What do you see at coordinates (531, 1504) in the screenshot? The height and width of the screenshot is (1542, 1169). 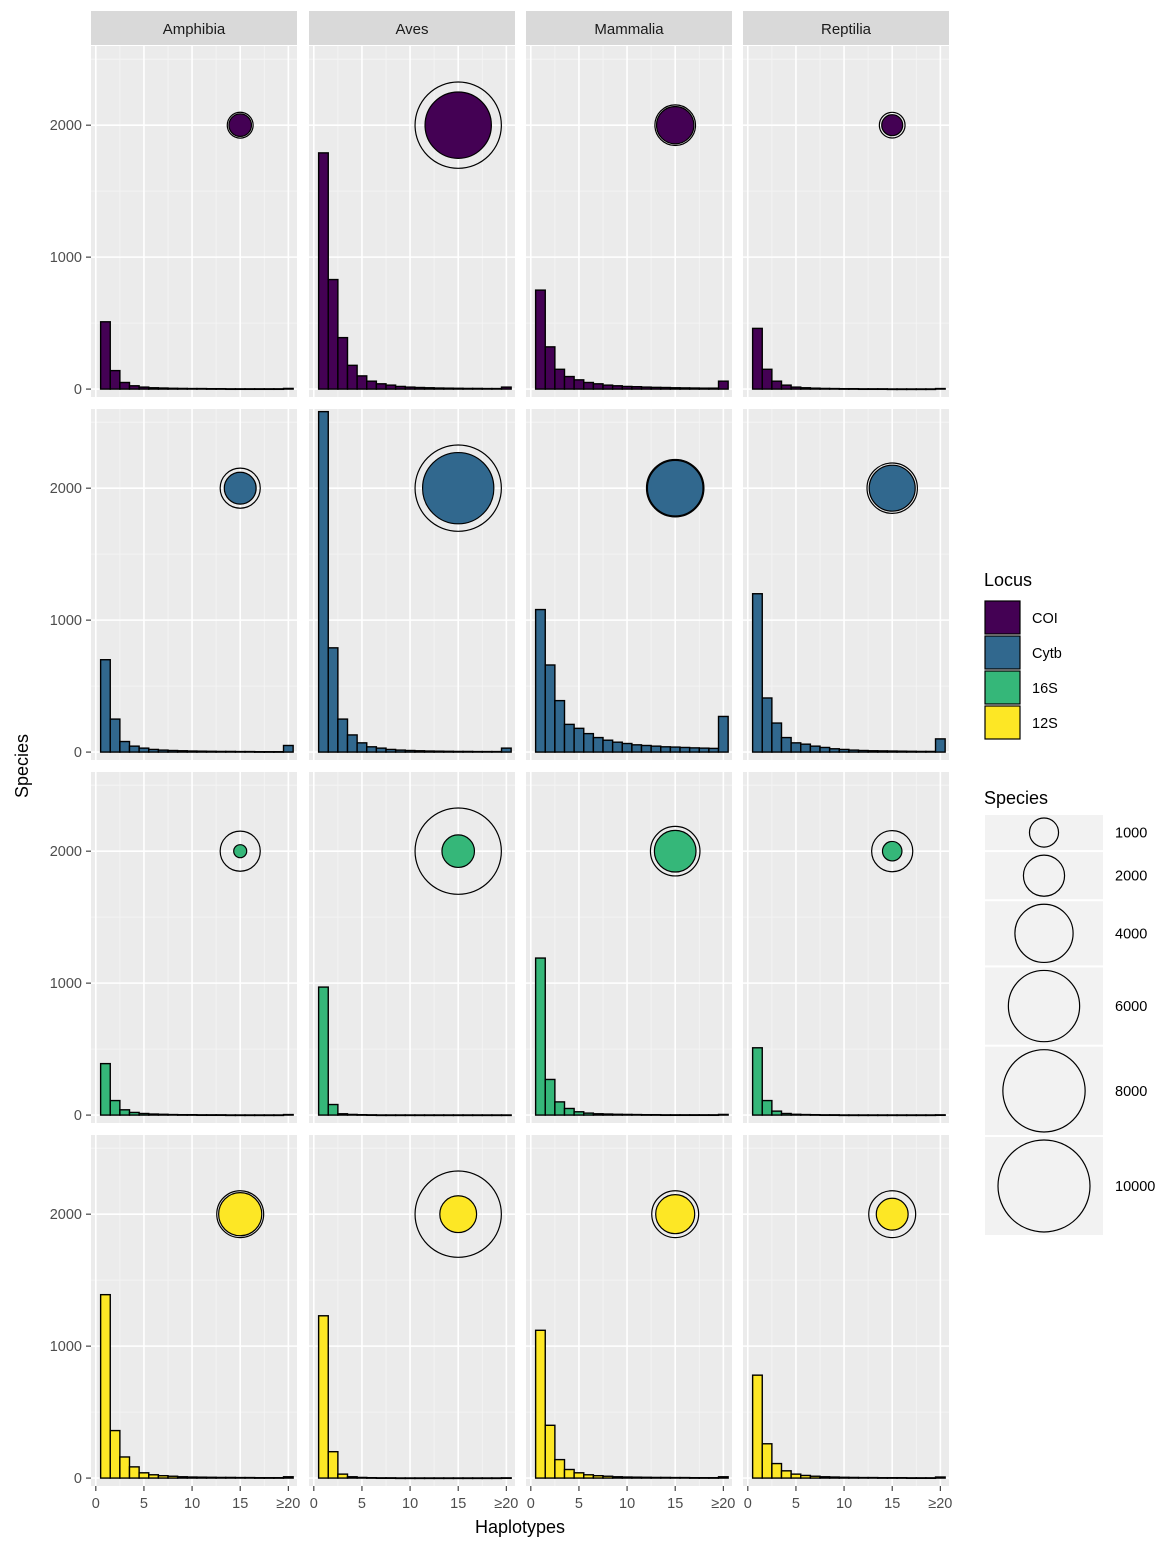 I see `x-tick-label: 0` at bounding box center [531, 1504].